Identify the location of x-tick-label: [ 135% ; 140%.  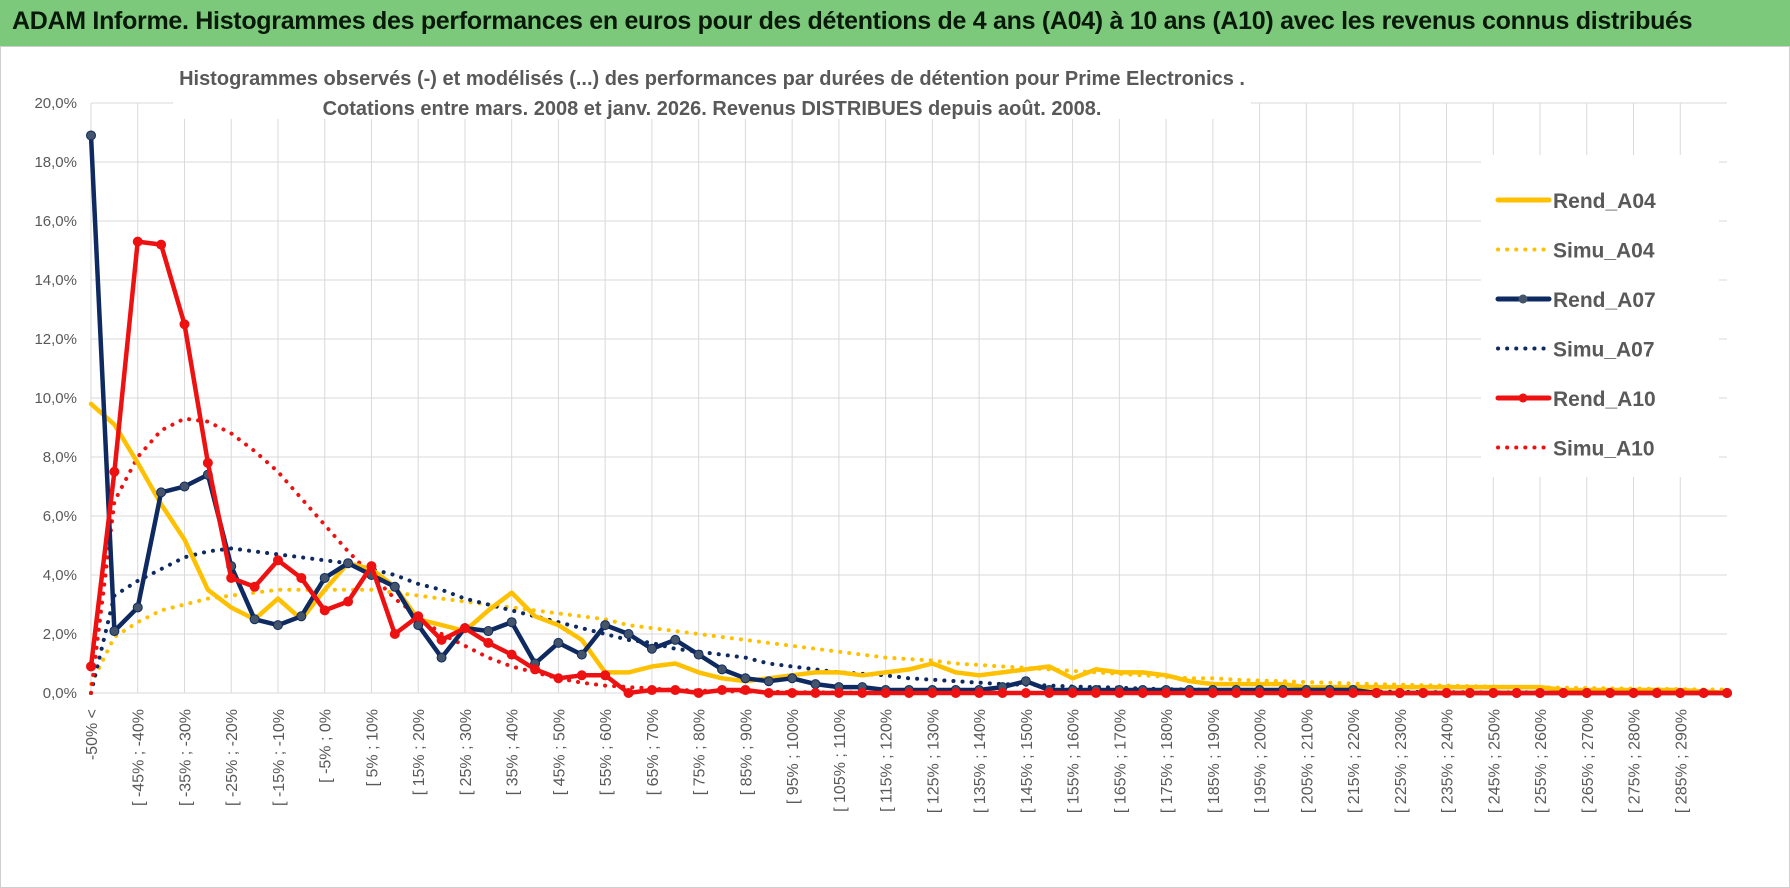
(980, 761).